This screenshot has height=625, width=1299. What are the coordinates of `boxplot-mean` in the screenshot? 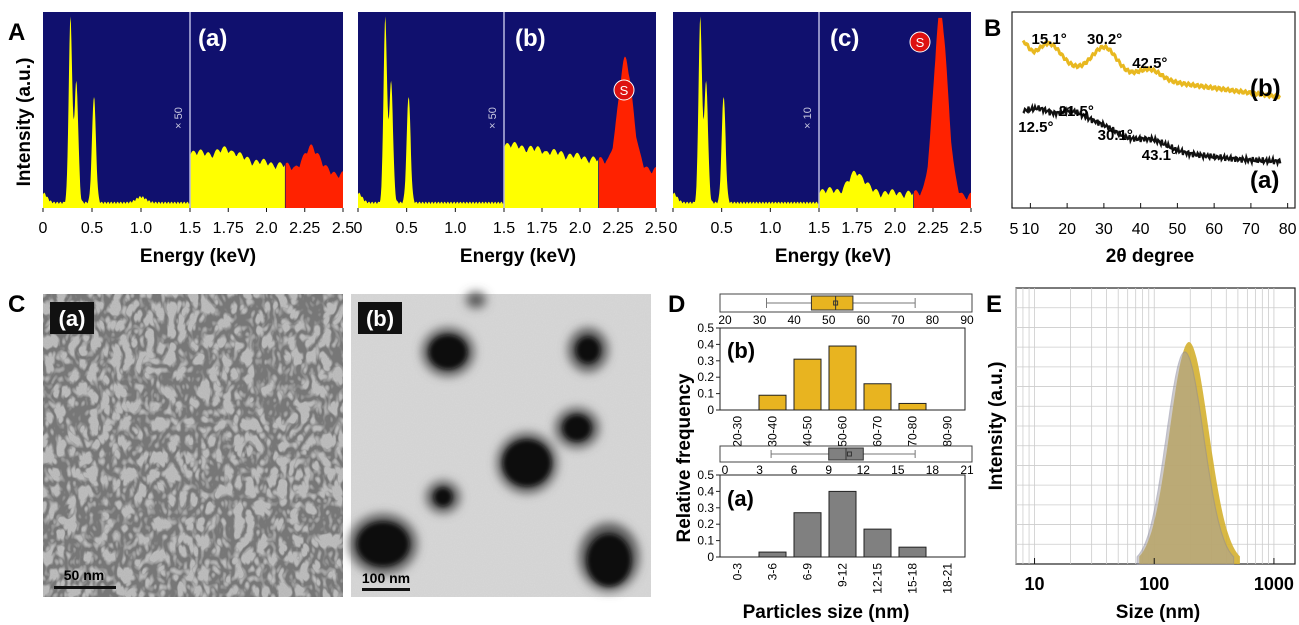 It's located at (836, 303).